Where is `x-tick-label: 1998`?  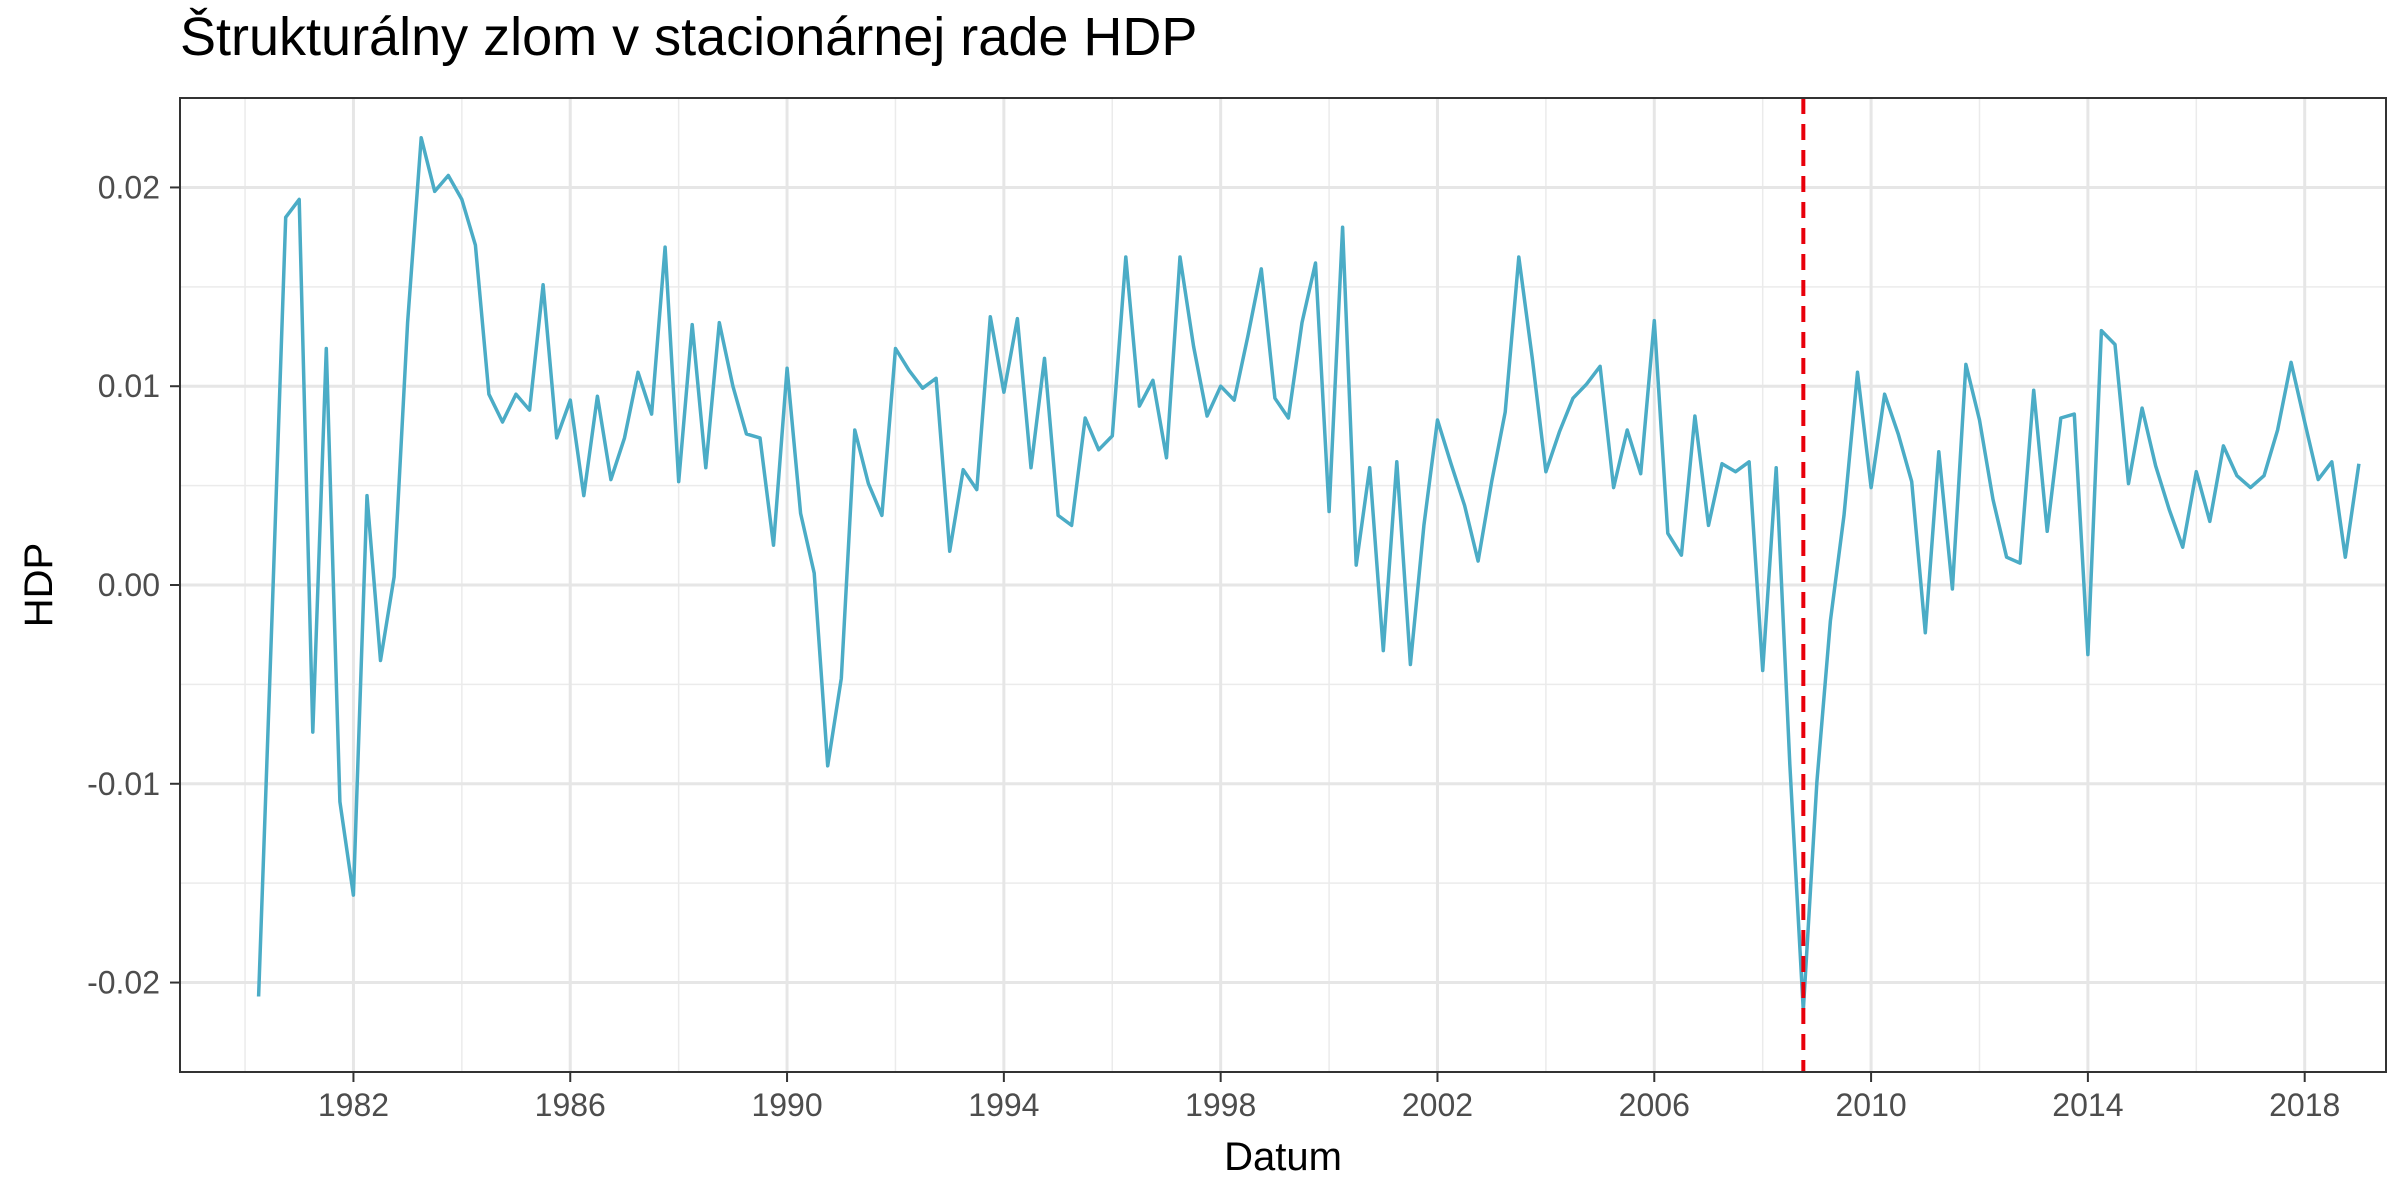
x-tick-label: 1998 is located at coordinates (1220, 1105).